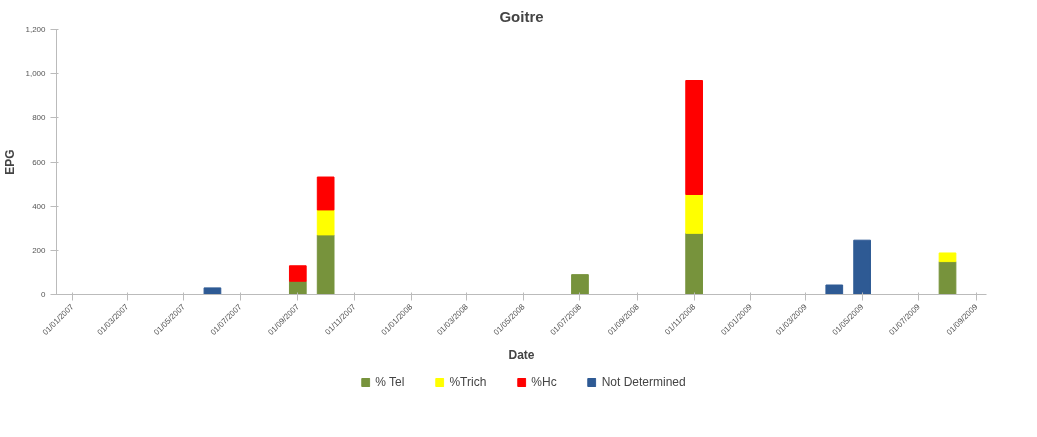 The image size is (1037, 437). I want to click on y-tick-label: 0, so click(44, 294).